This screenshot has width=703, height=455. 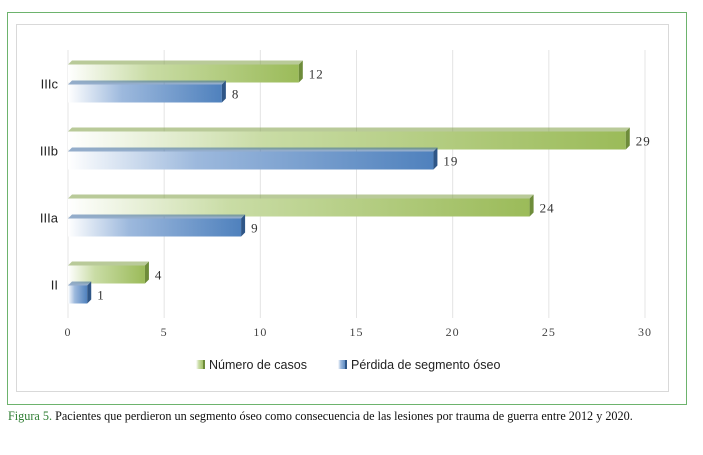 What do you see at coordinates (357, 332) in the screenshot?
I see `x-tick-label: 15` at bounding box center [357, 332].